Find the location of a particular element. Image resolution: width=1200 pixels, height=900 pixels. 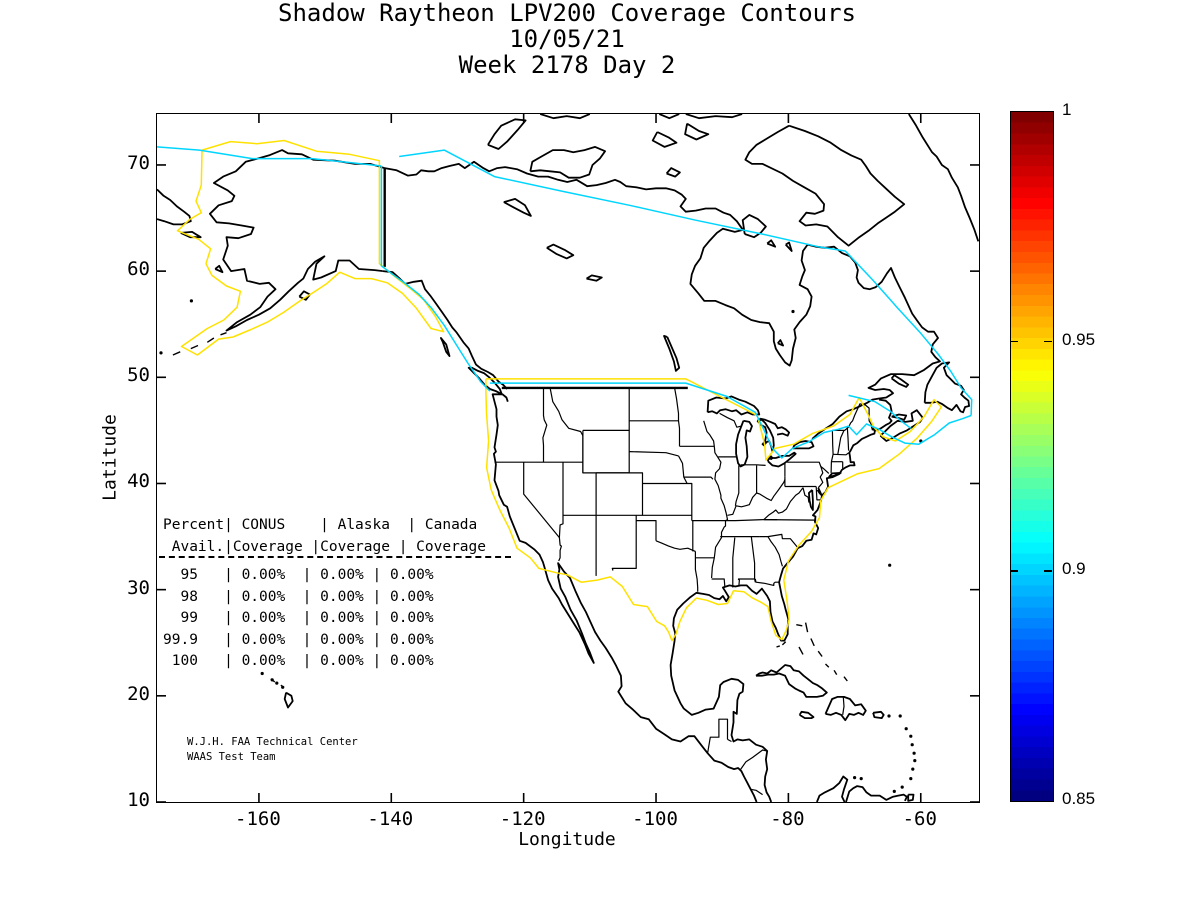

colorbar-tick-label: 0.85 is located at coordinates (1079, 798).